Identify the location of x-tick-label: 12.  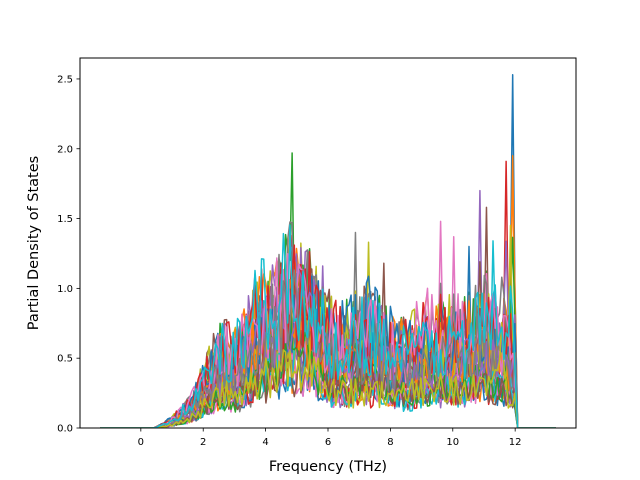
(515, 442).